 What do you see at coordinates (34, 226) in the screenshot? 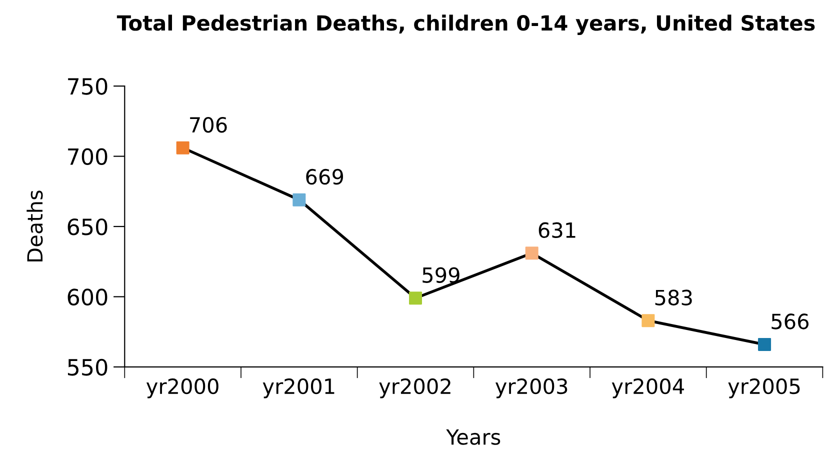
I see `y-axis-title: Deaths` at bounding box center [34, 226].